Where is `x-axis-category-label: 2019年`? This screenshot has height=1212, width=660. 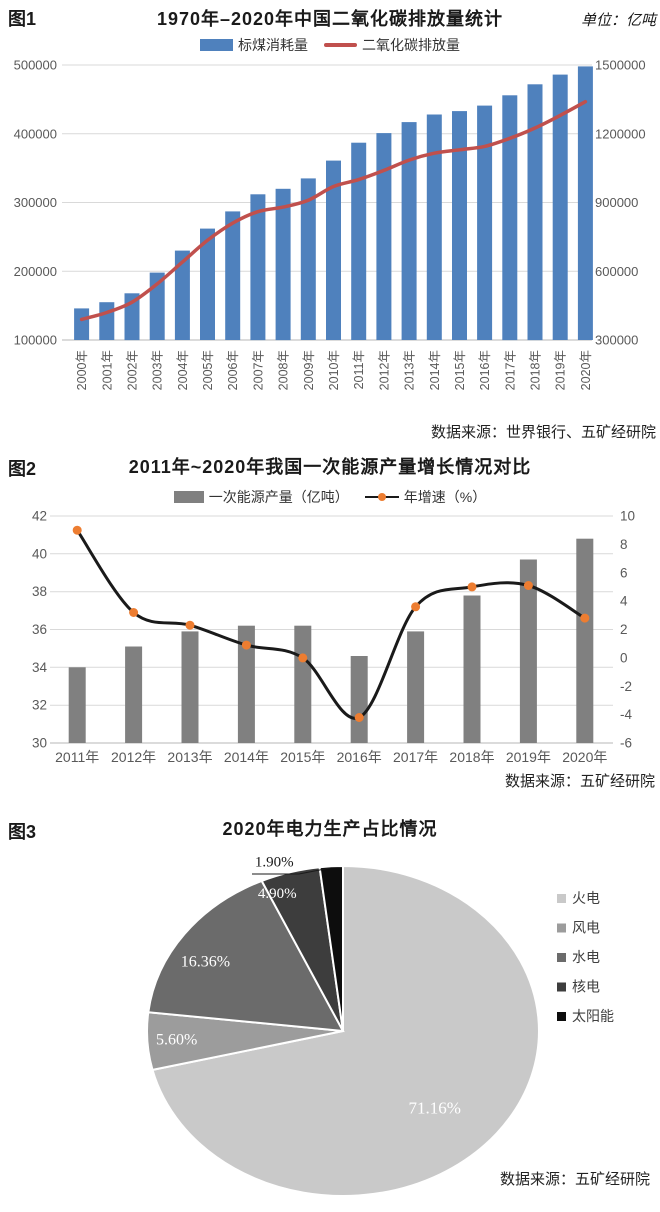
x-axis-category-label: 2019年 is located at coordinates (528, 757).